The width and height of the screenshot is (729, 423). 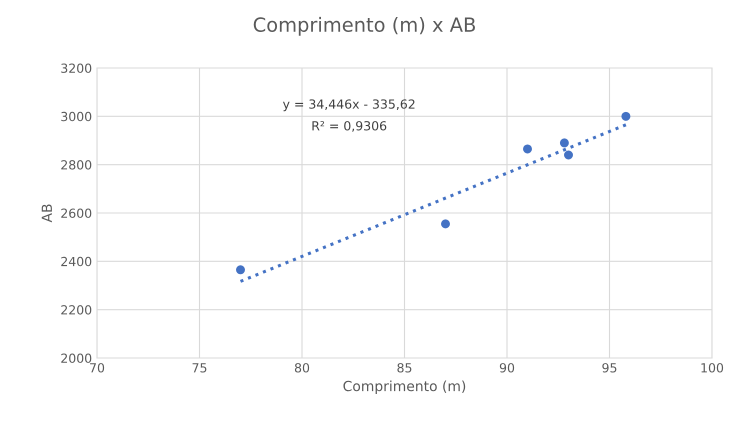 What do you see at coordinates (404, 368) in the screenshot?
I see `x-tick-label: 85` at bounding box center [404, 368].